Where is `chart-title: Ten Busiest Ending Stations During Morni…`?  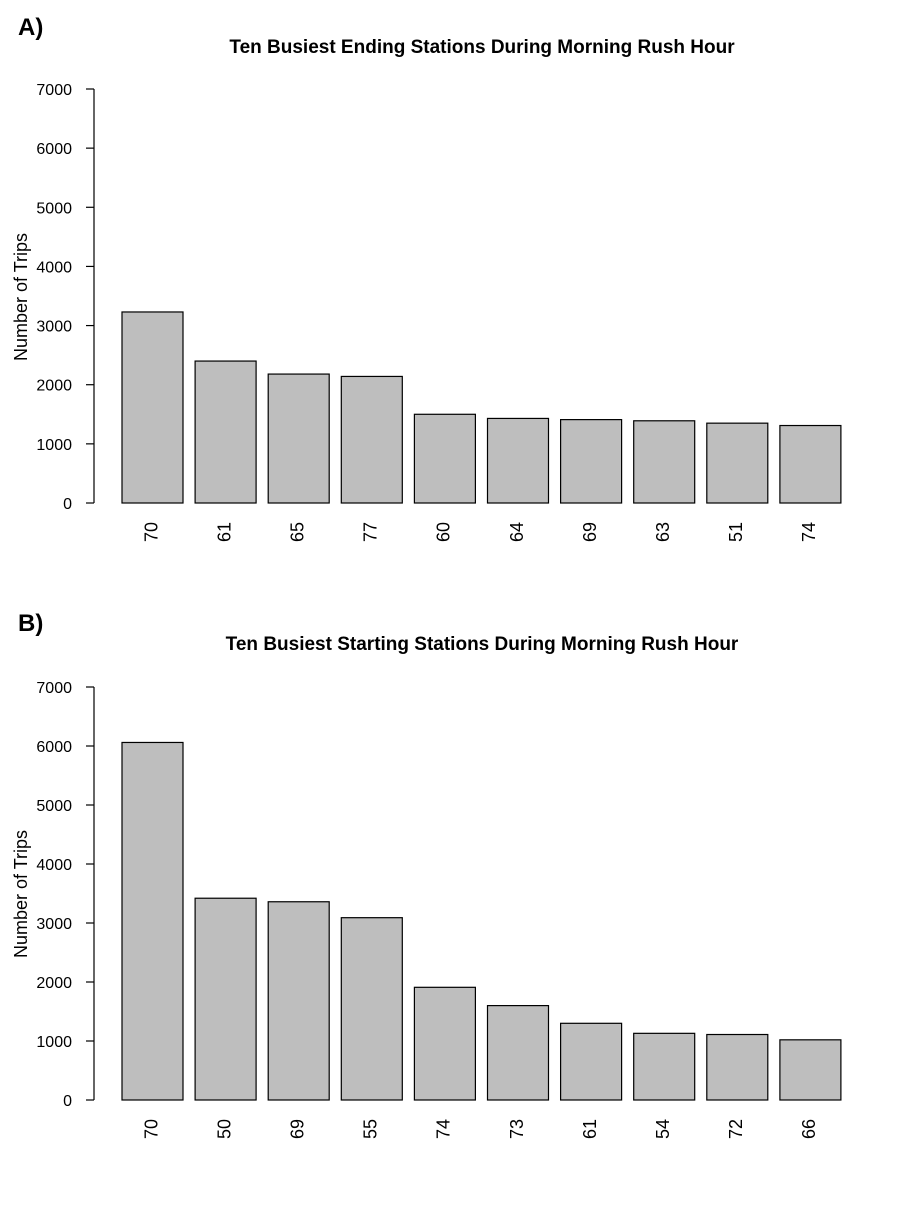
chart-title: Ten Busiest Ending Stations During Morni… is located at coordinates (482, 47).